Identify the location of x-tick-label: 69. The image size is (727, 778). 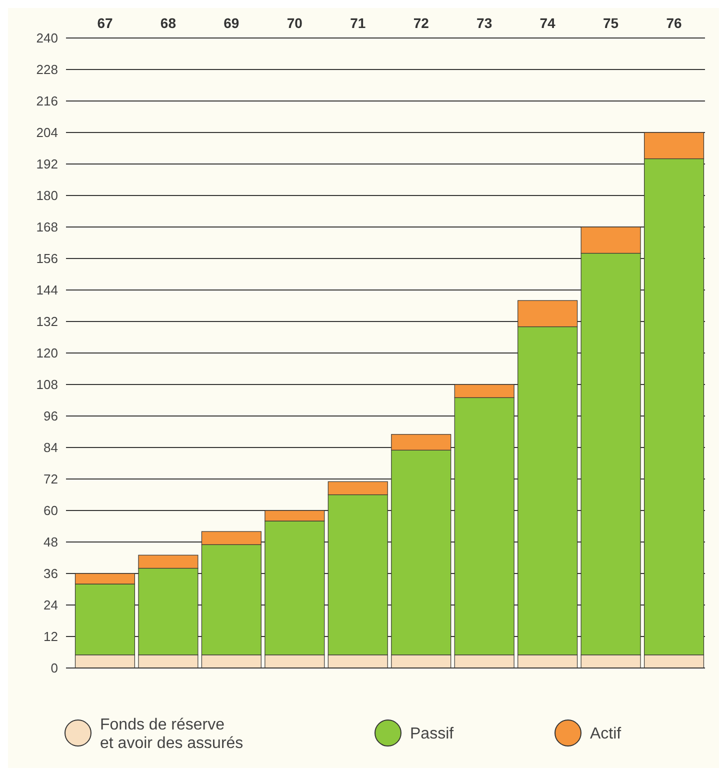
(232, 23).